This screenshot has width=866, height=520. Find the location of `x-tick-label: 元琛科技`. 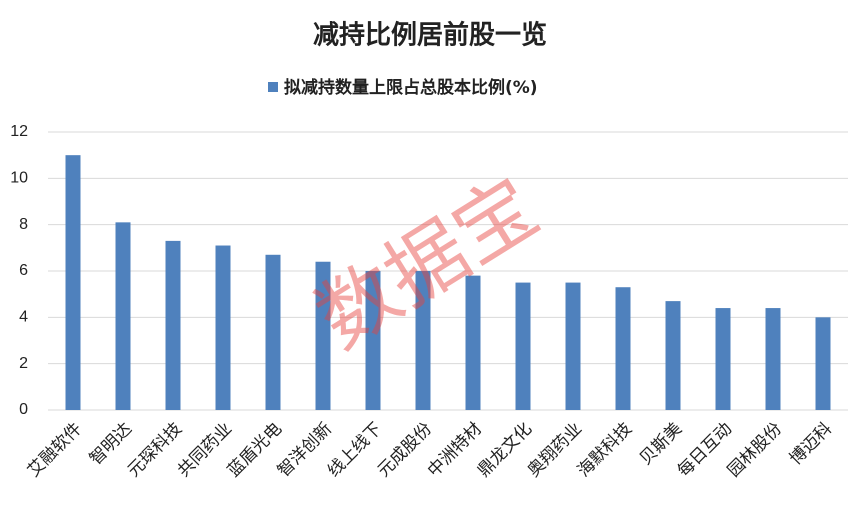

x-tick-label: 元琛科技 is located at coordinates (155, 450).